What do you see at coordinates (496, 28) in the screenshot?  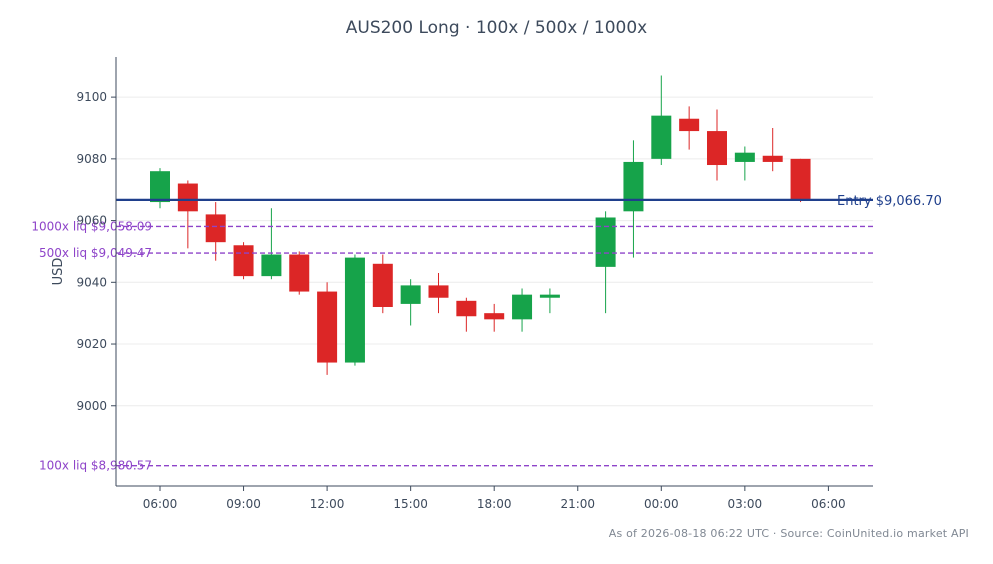 I see `chart-title: AUS200 Long · 100x / 500x / 1000x` at bounding box center [496, 28].